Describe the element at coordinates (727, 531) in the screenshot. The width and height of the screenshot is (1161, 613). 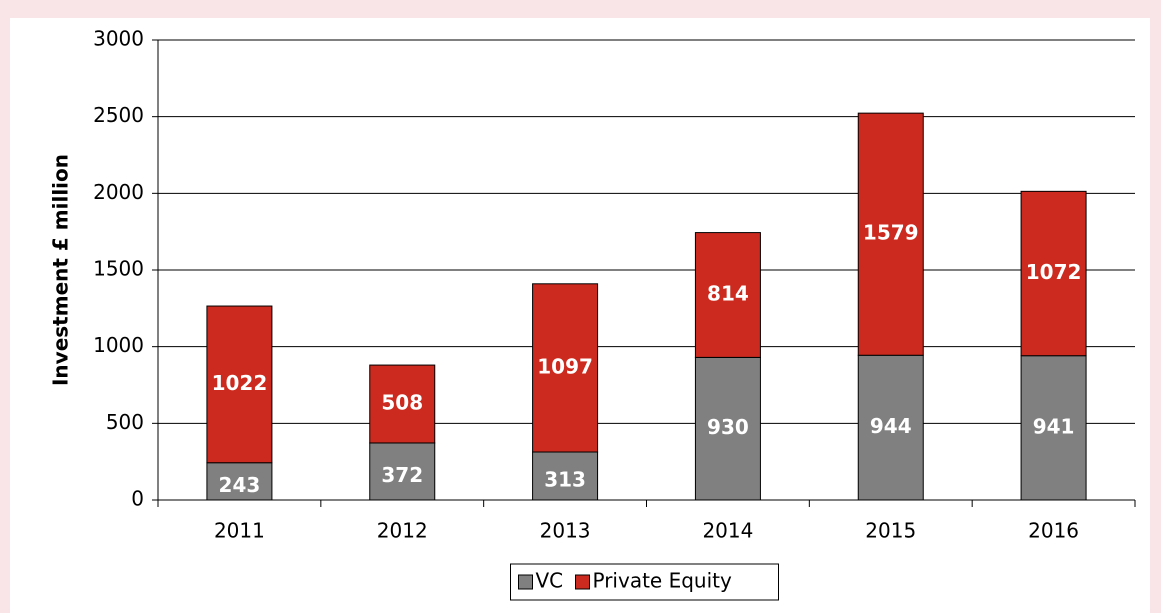
I see `x-tick-label: 2014` at that location.